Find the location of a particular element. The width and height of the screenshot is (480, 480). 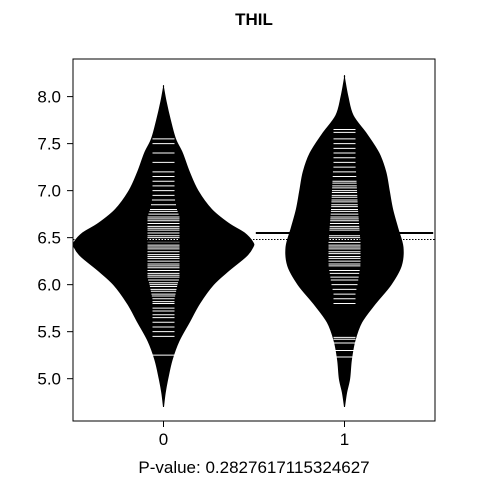

y-tick-label: 6.0 is located at coordinates (49, 285).